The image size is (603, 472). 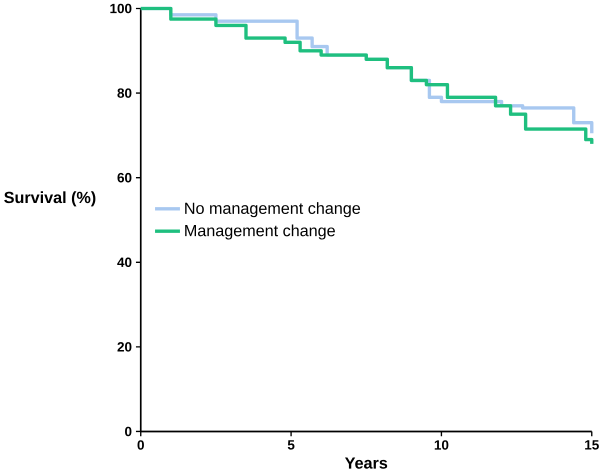 What do you see at coordinates (124, 262) in the screenshot?
I see `y-tick-label: 40` at bounding box center [124, 262].